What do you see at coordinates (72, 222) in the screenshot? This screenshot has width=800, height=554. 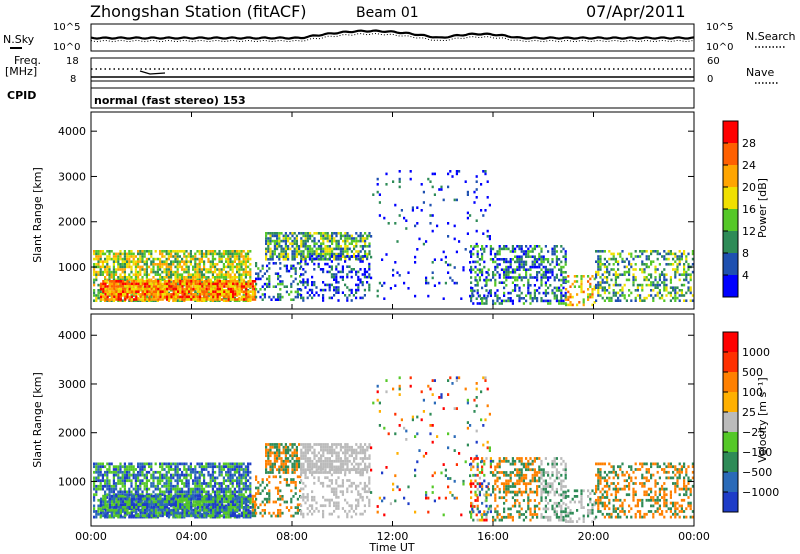 I see `power-y-tick: 2000` at bounding box center [72, 222].